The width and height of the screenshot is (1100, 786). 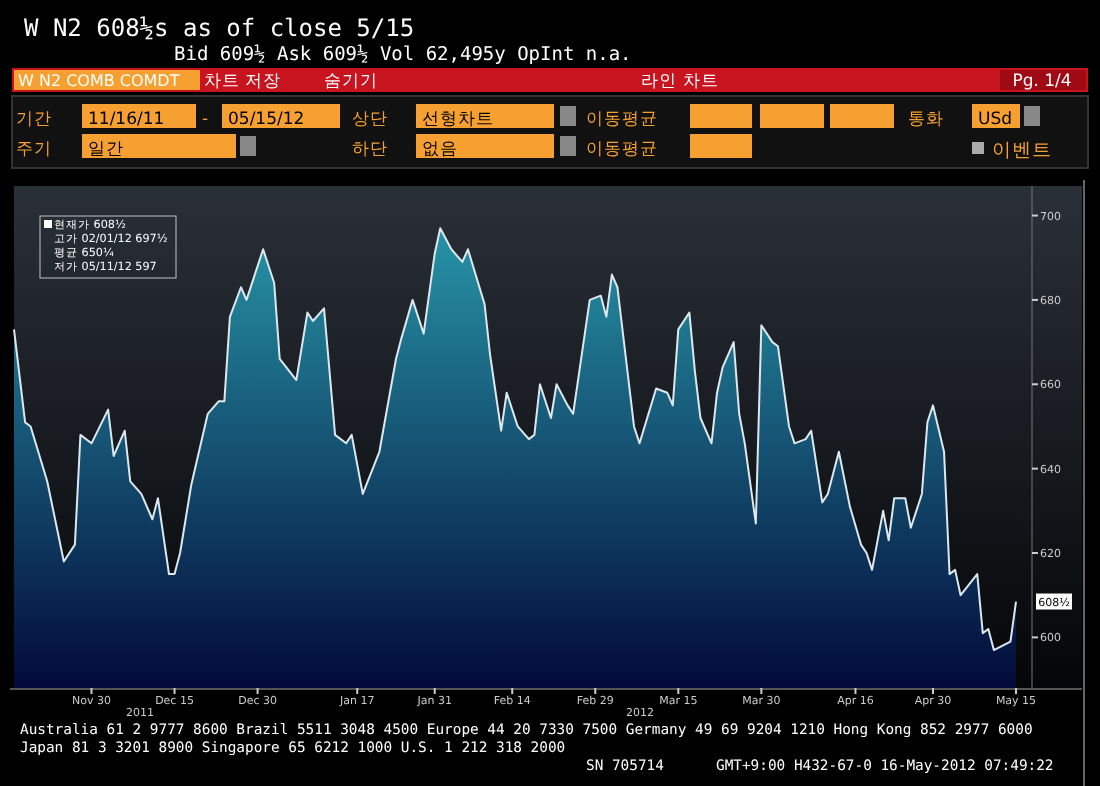 What do you see at coordinates (99, 81) in the screenshot?
I see `text: W N2 COMB COMDT` at bounding box center [99, 81].